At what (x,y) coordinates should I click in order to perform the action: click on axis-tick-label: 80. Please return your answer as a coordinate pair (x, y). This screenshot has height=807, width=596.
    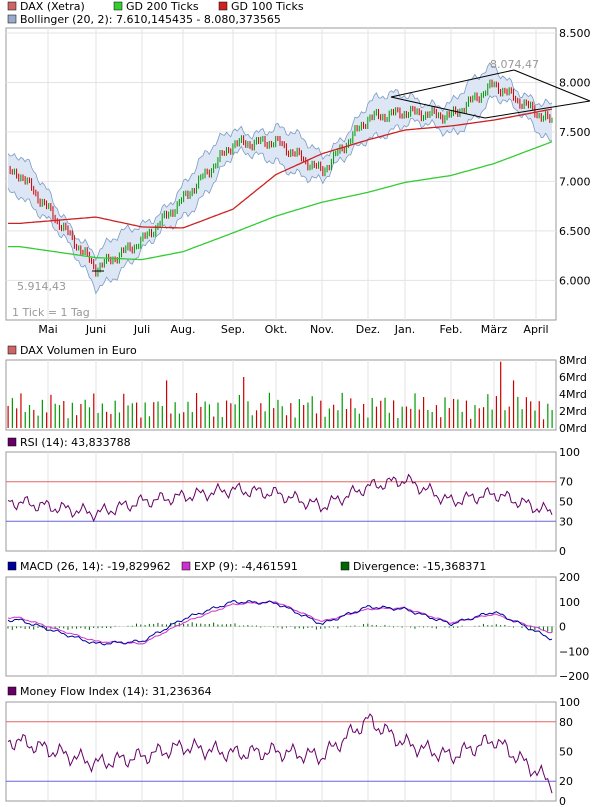
    Looking at the image, I should click on (566, 722).